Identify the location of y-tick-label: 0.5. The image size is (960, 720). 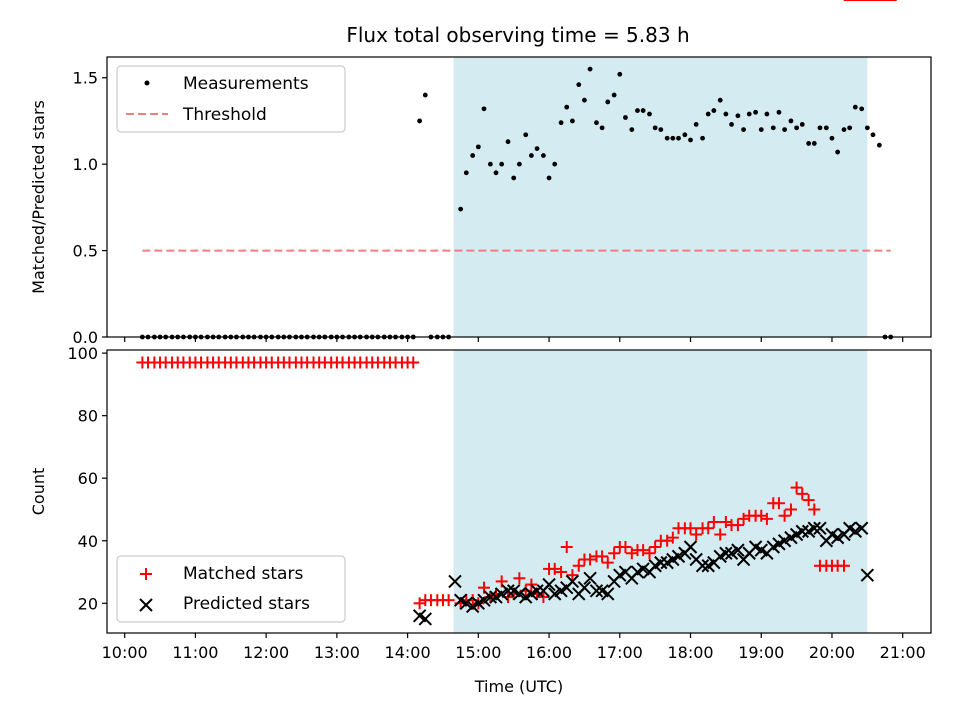
(85, 251).